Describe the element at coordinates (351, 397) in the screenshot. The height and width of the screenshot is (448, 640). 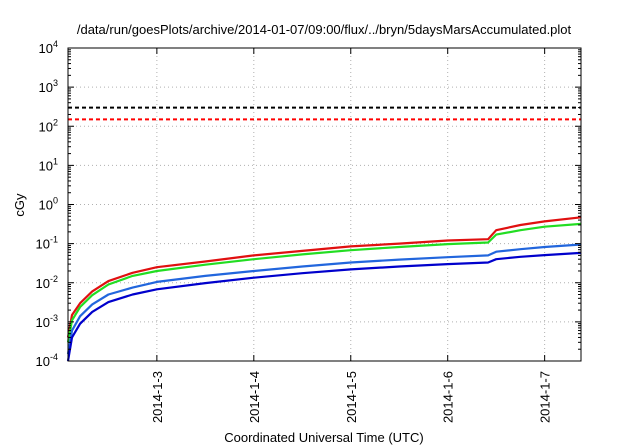
I see `x-tick-label: 2014-1-5` at that location.